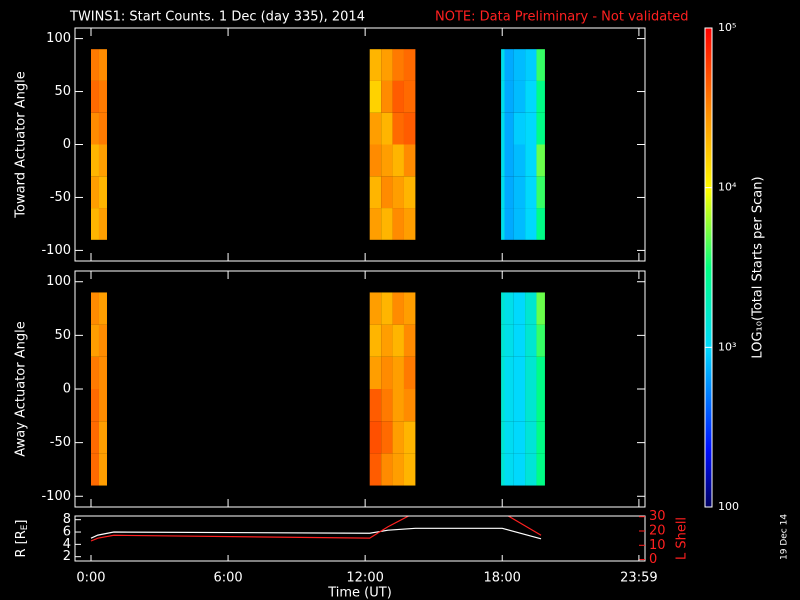 The image size is (800, 600). Describe the element at coordinates (657, 531) in the screenshot. I see `y2-tick-label: 20` at that location.